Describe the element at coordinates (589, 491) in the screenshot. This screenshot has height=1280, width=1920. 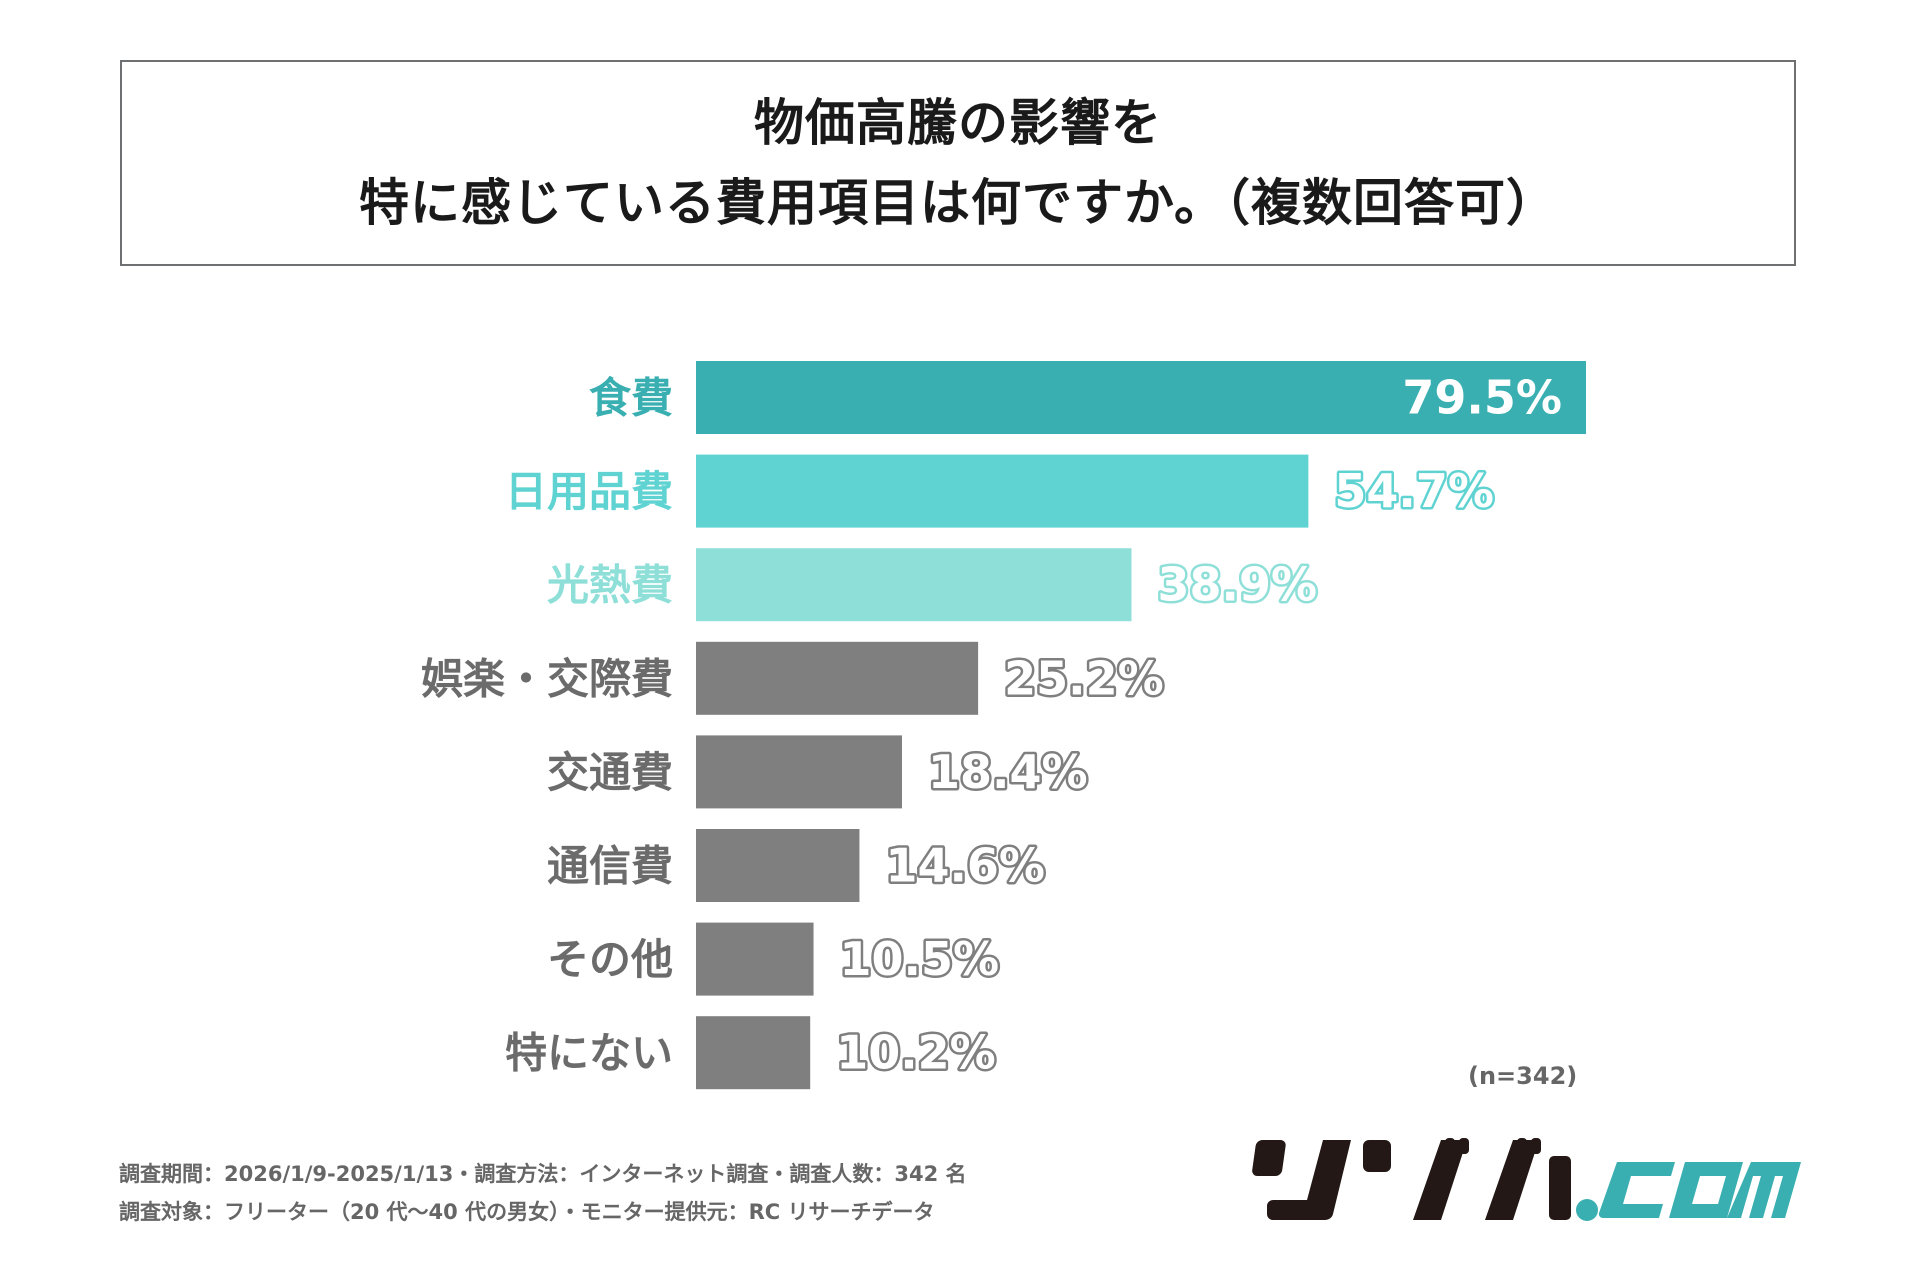
I see `category-label: 日用品費` at that location.